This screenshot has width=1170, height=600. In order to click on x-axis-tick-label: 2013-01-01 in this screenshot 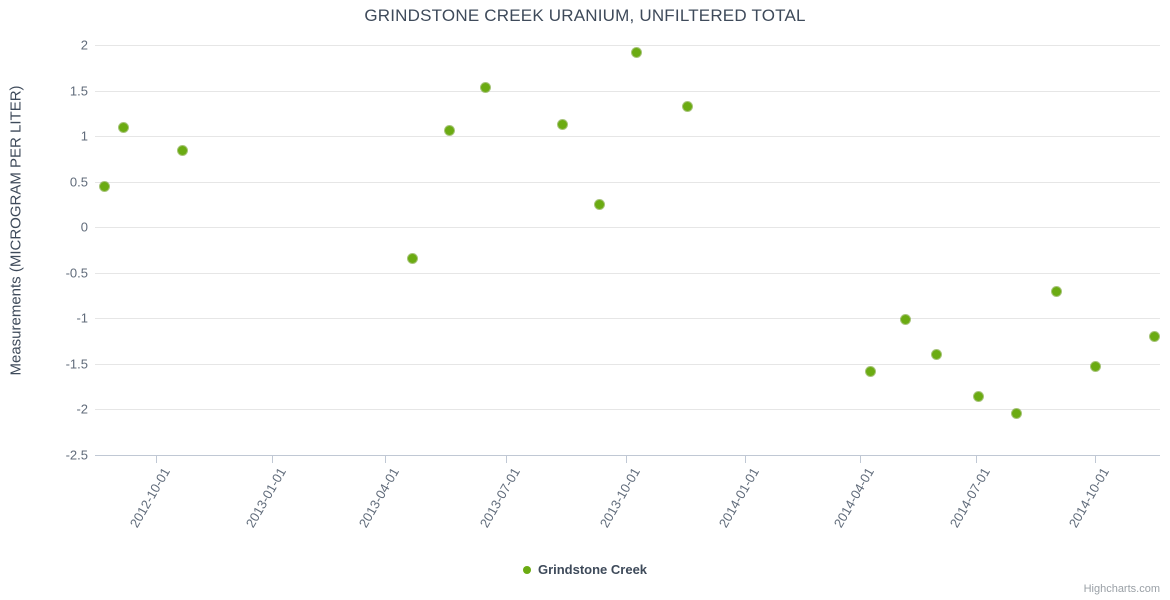, I will do `click(265, 498)`.